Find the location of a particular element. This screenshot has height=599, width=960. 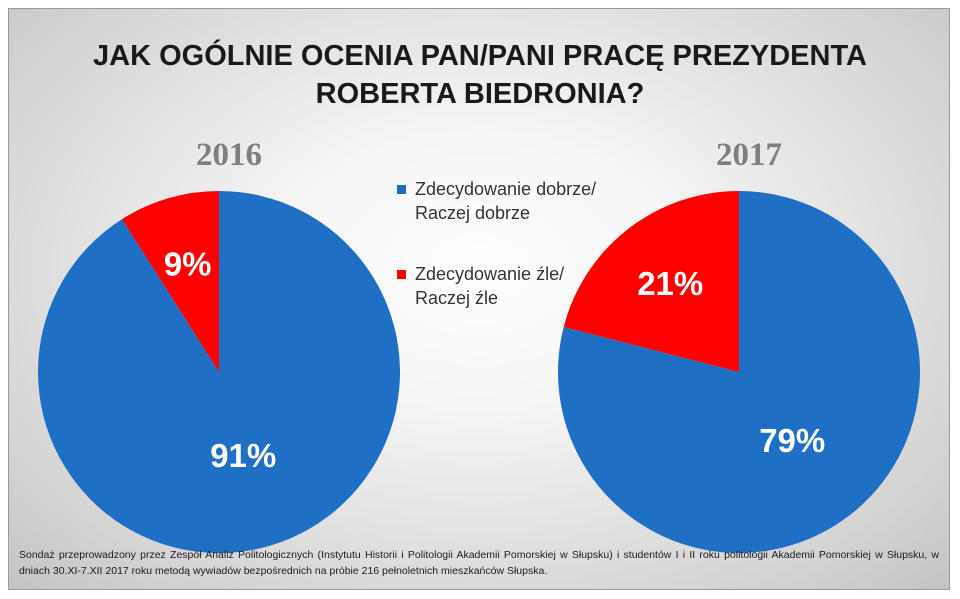

legend-label-positive: Zdecydowanie dobrze/ Raczej dobrze is located at coordinates (535, 201).